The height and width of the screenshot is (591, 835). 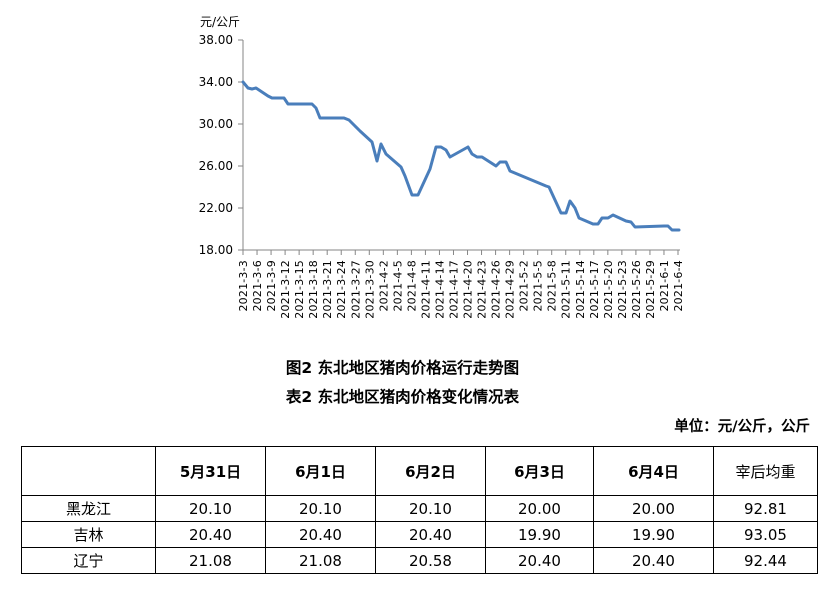 What do you see at coordinates (765, 560) in the screenshot?
I see `value-cell: 92.44` at bounding box center [765, 560].